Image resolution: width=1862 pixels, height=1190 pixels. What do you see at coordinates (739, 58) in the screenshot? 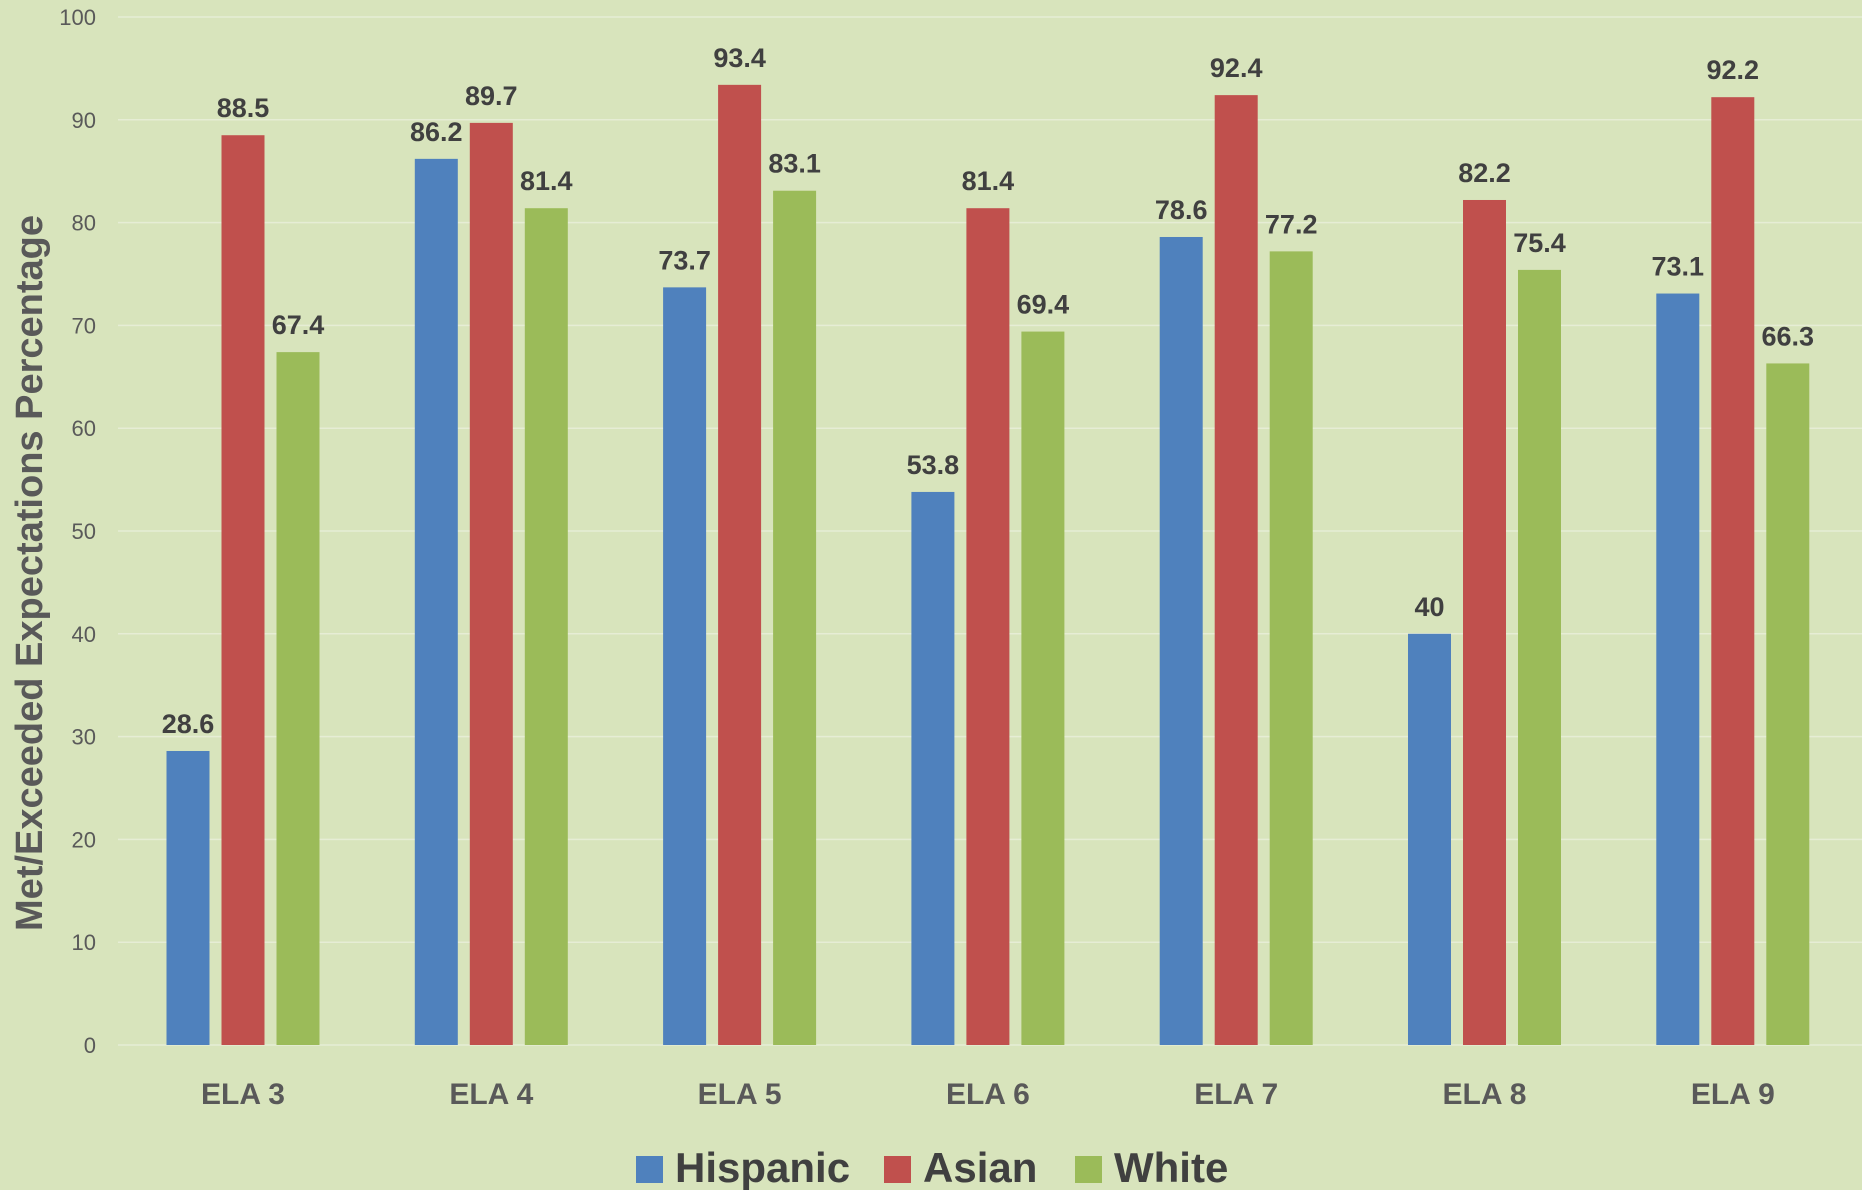
I see `data-label: 93.4` at bounding box center [739, 58].